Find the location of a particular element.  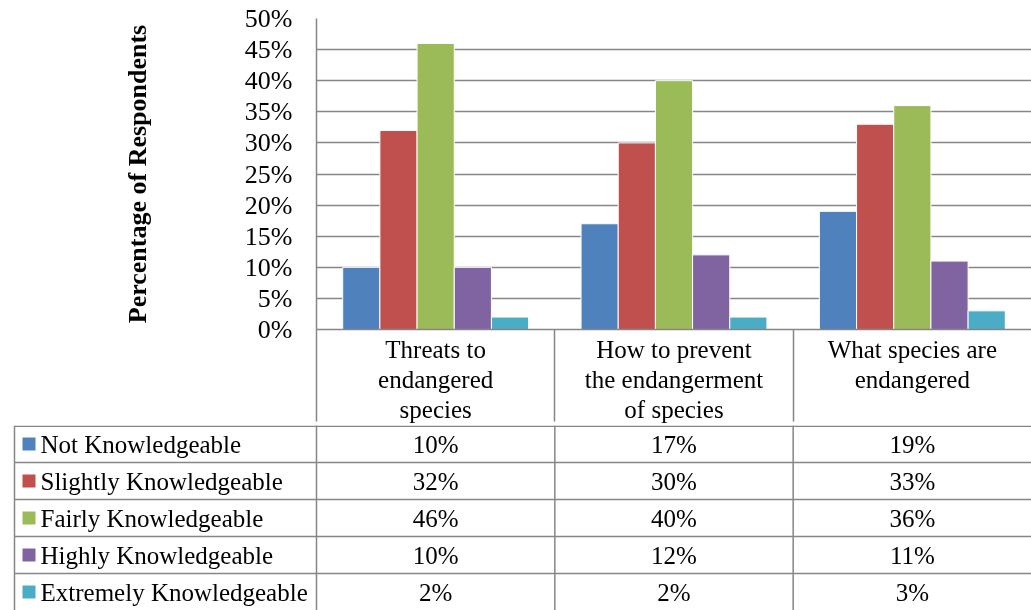

y-tick-label: 20% is located at coordinates (268, 205).